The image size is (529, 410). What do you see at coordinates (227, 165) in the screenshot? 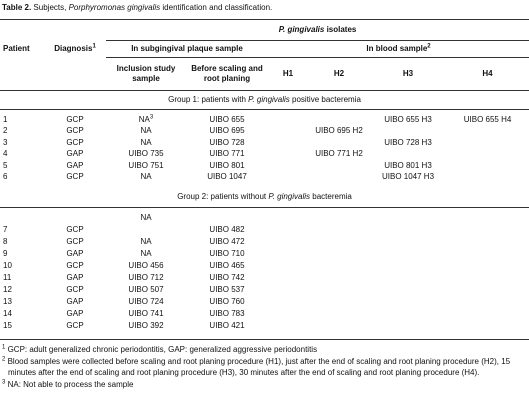
I see `cell: UIBO 801` at bounding box center [227, 165].